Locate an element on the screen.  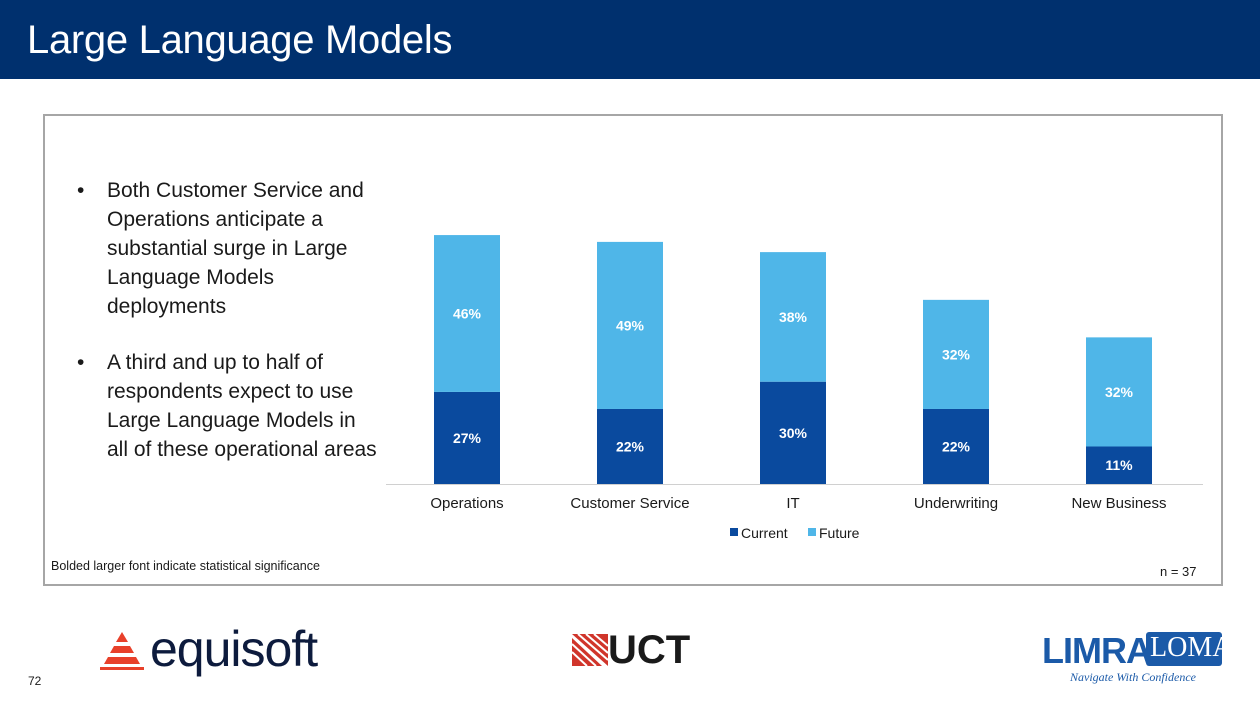
slide-title: Large Language Models is located at coordinates (240, 40).